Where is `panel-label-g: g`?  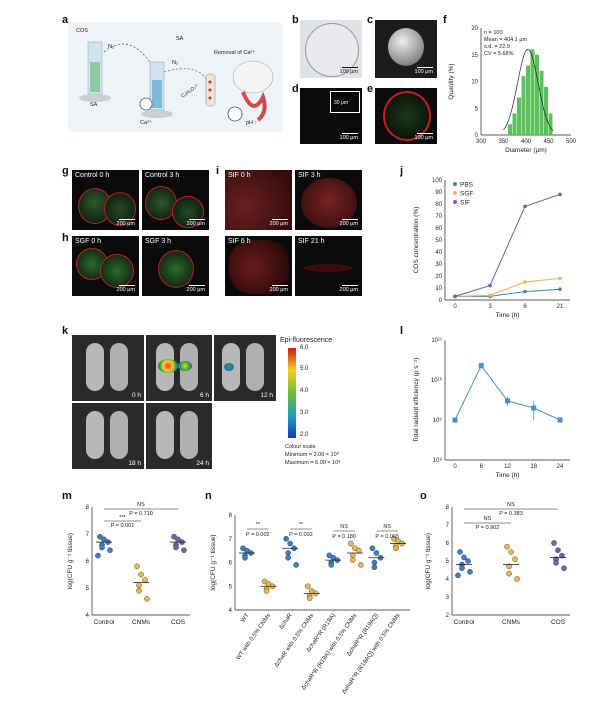
panel-label-g: g is located at coordinates (65, 171).